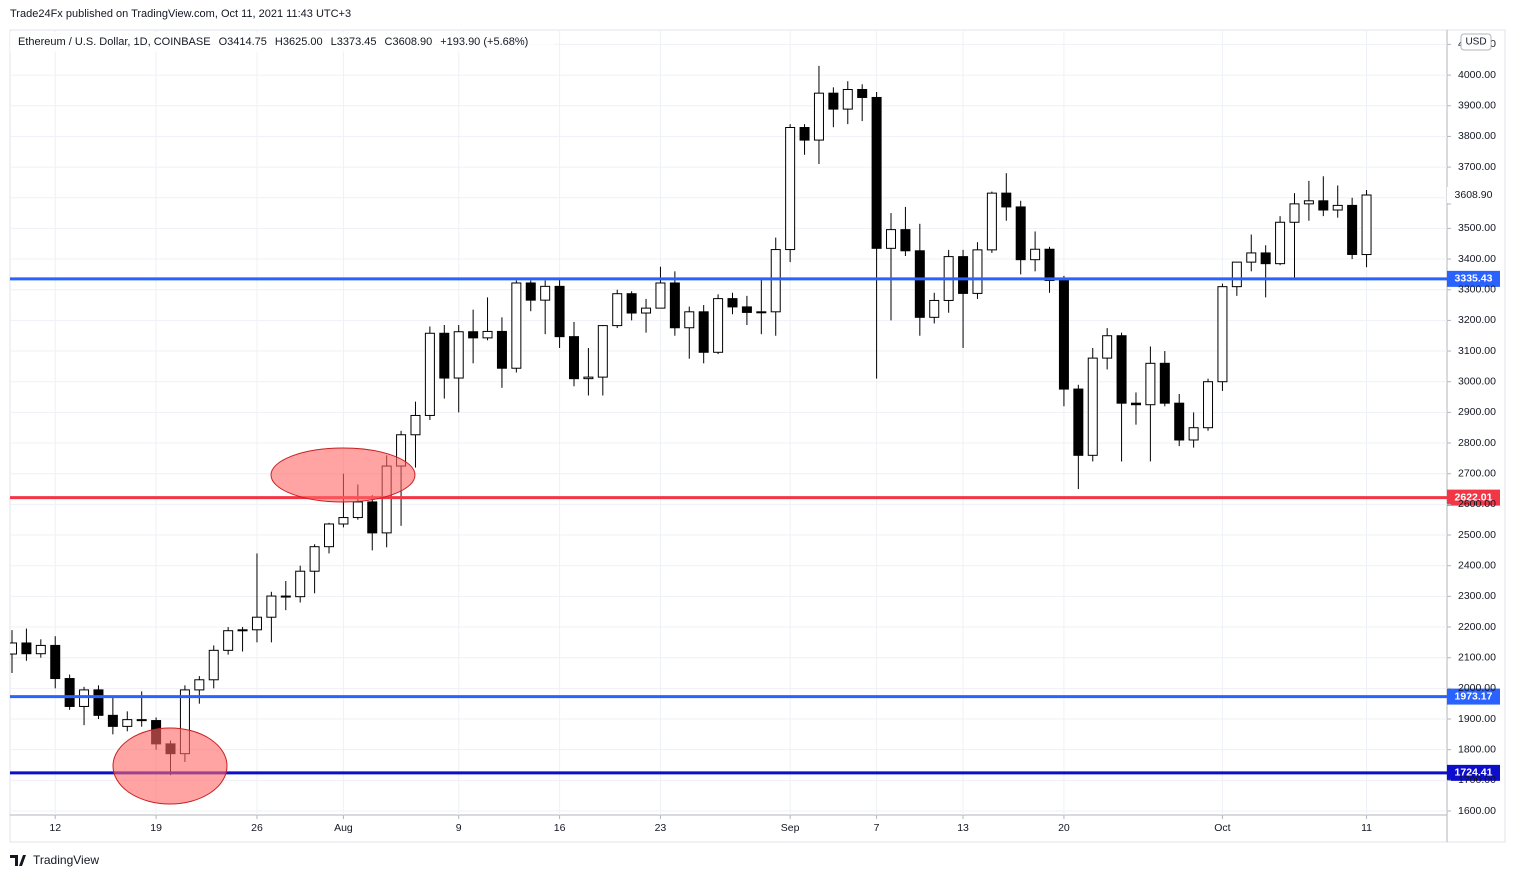 The image size is (1515, 878). I want to click on level-price-label: 1973.17, so click(1474, 696).